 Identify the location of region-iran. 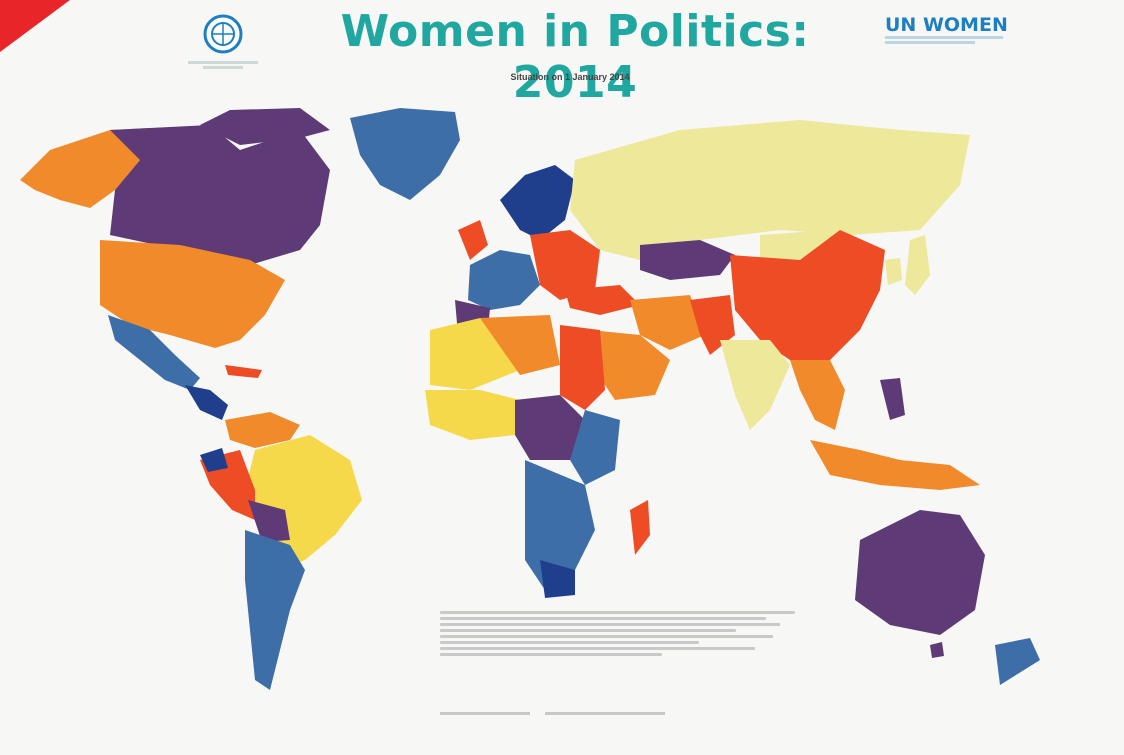
(667, 322).